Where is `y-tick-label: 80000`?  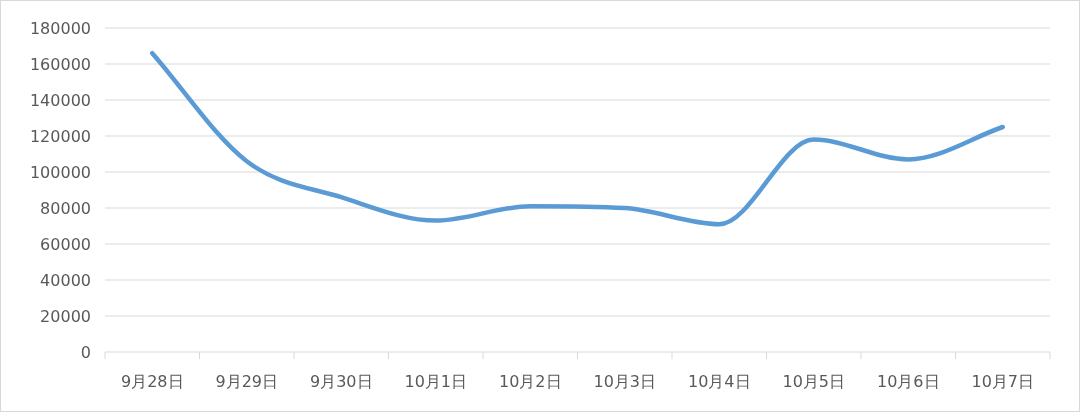
y-tick-label: 80000 is located at coordinates (65, 208).